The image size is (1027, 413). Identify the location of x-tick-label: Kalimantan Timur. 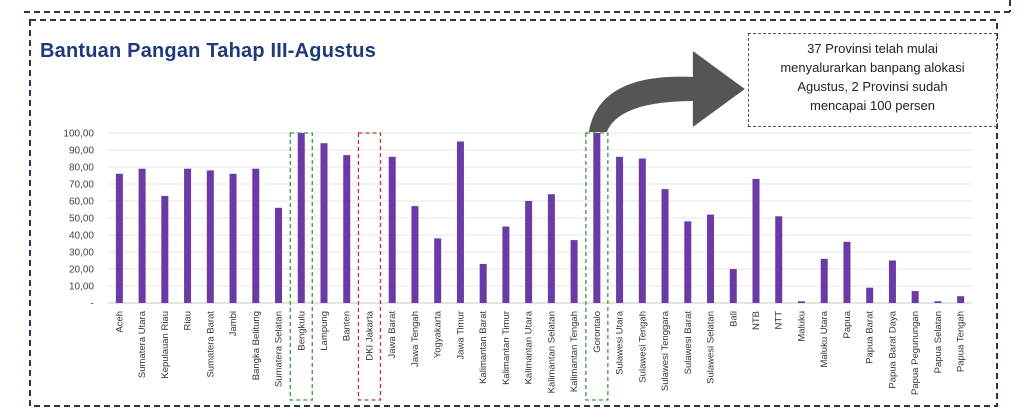
(506, 348).